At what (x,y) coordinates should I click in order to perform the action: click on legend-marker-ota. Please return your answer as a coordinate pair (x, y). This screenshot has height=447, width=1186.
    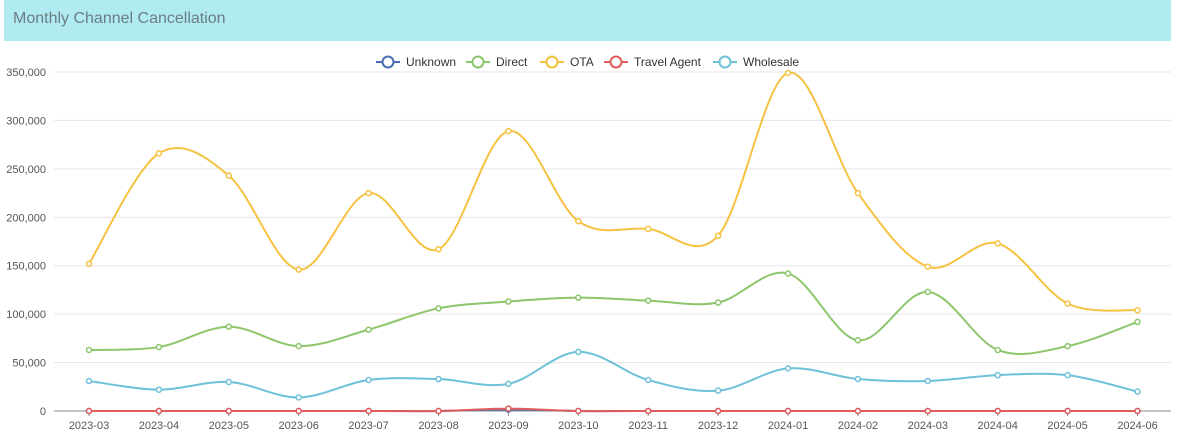
    Looking at the image, I should click on (552, 62).